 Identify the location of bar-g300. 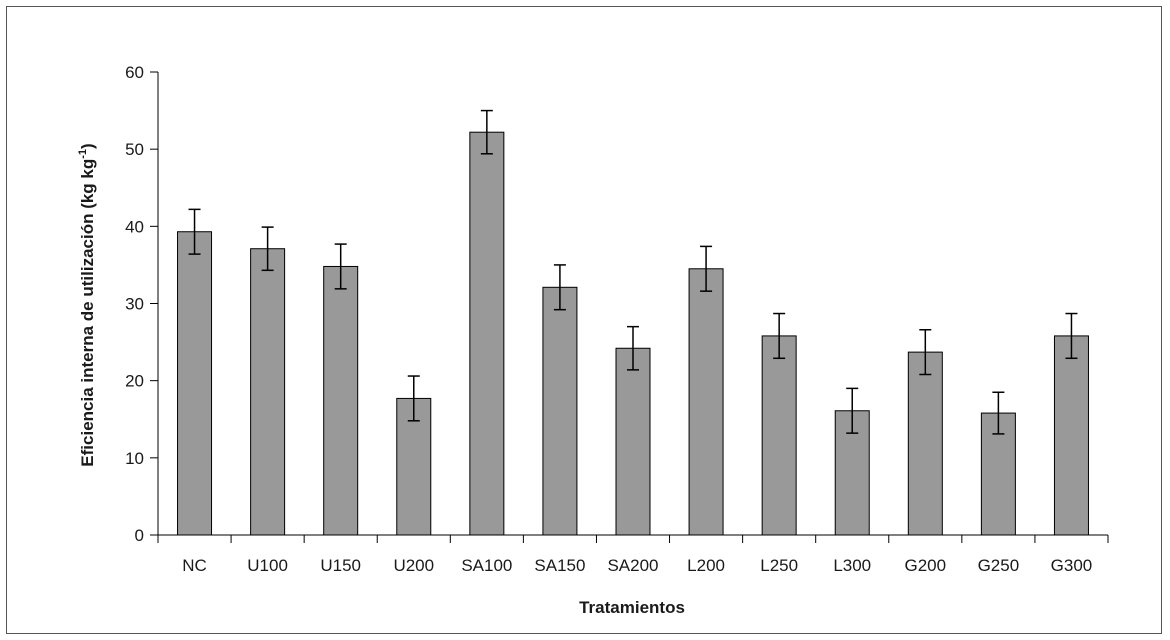
(1071, 435).